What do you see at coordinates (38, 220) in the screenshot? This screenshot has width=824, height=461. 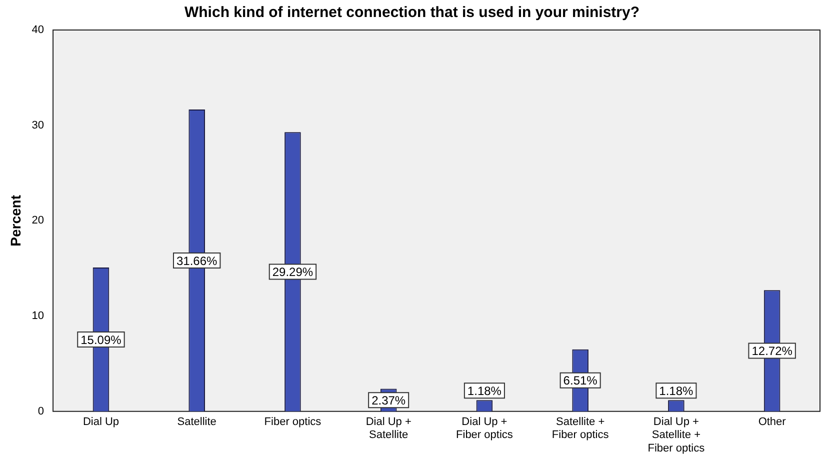 I see `y-tick-label: 20` at bounding box center [38, 220].